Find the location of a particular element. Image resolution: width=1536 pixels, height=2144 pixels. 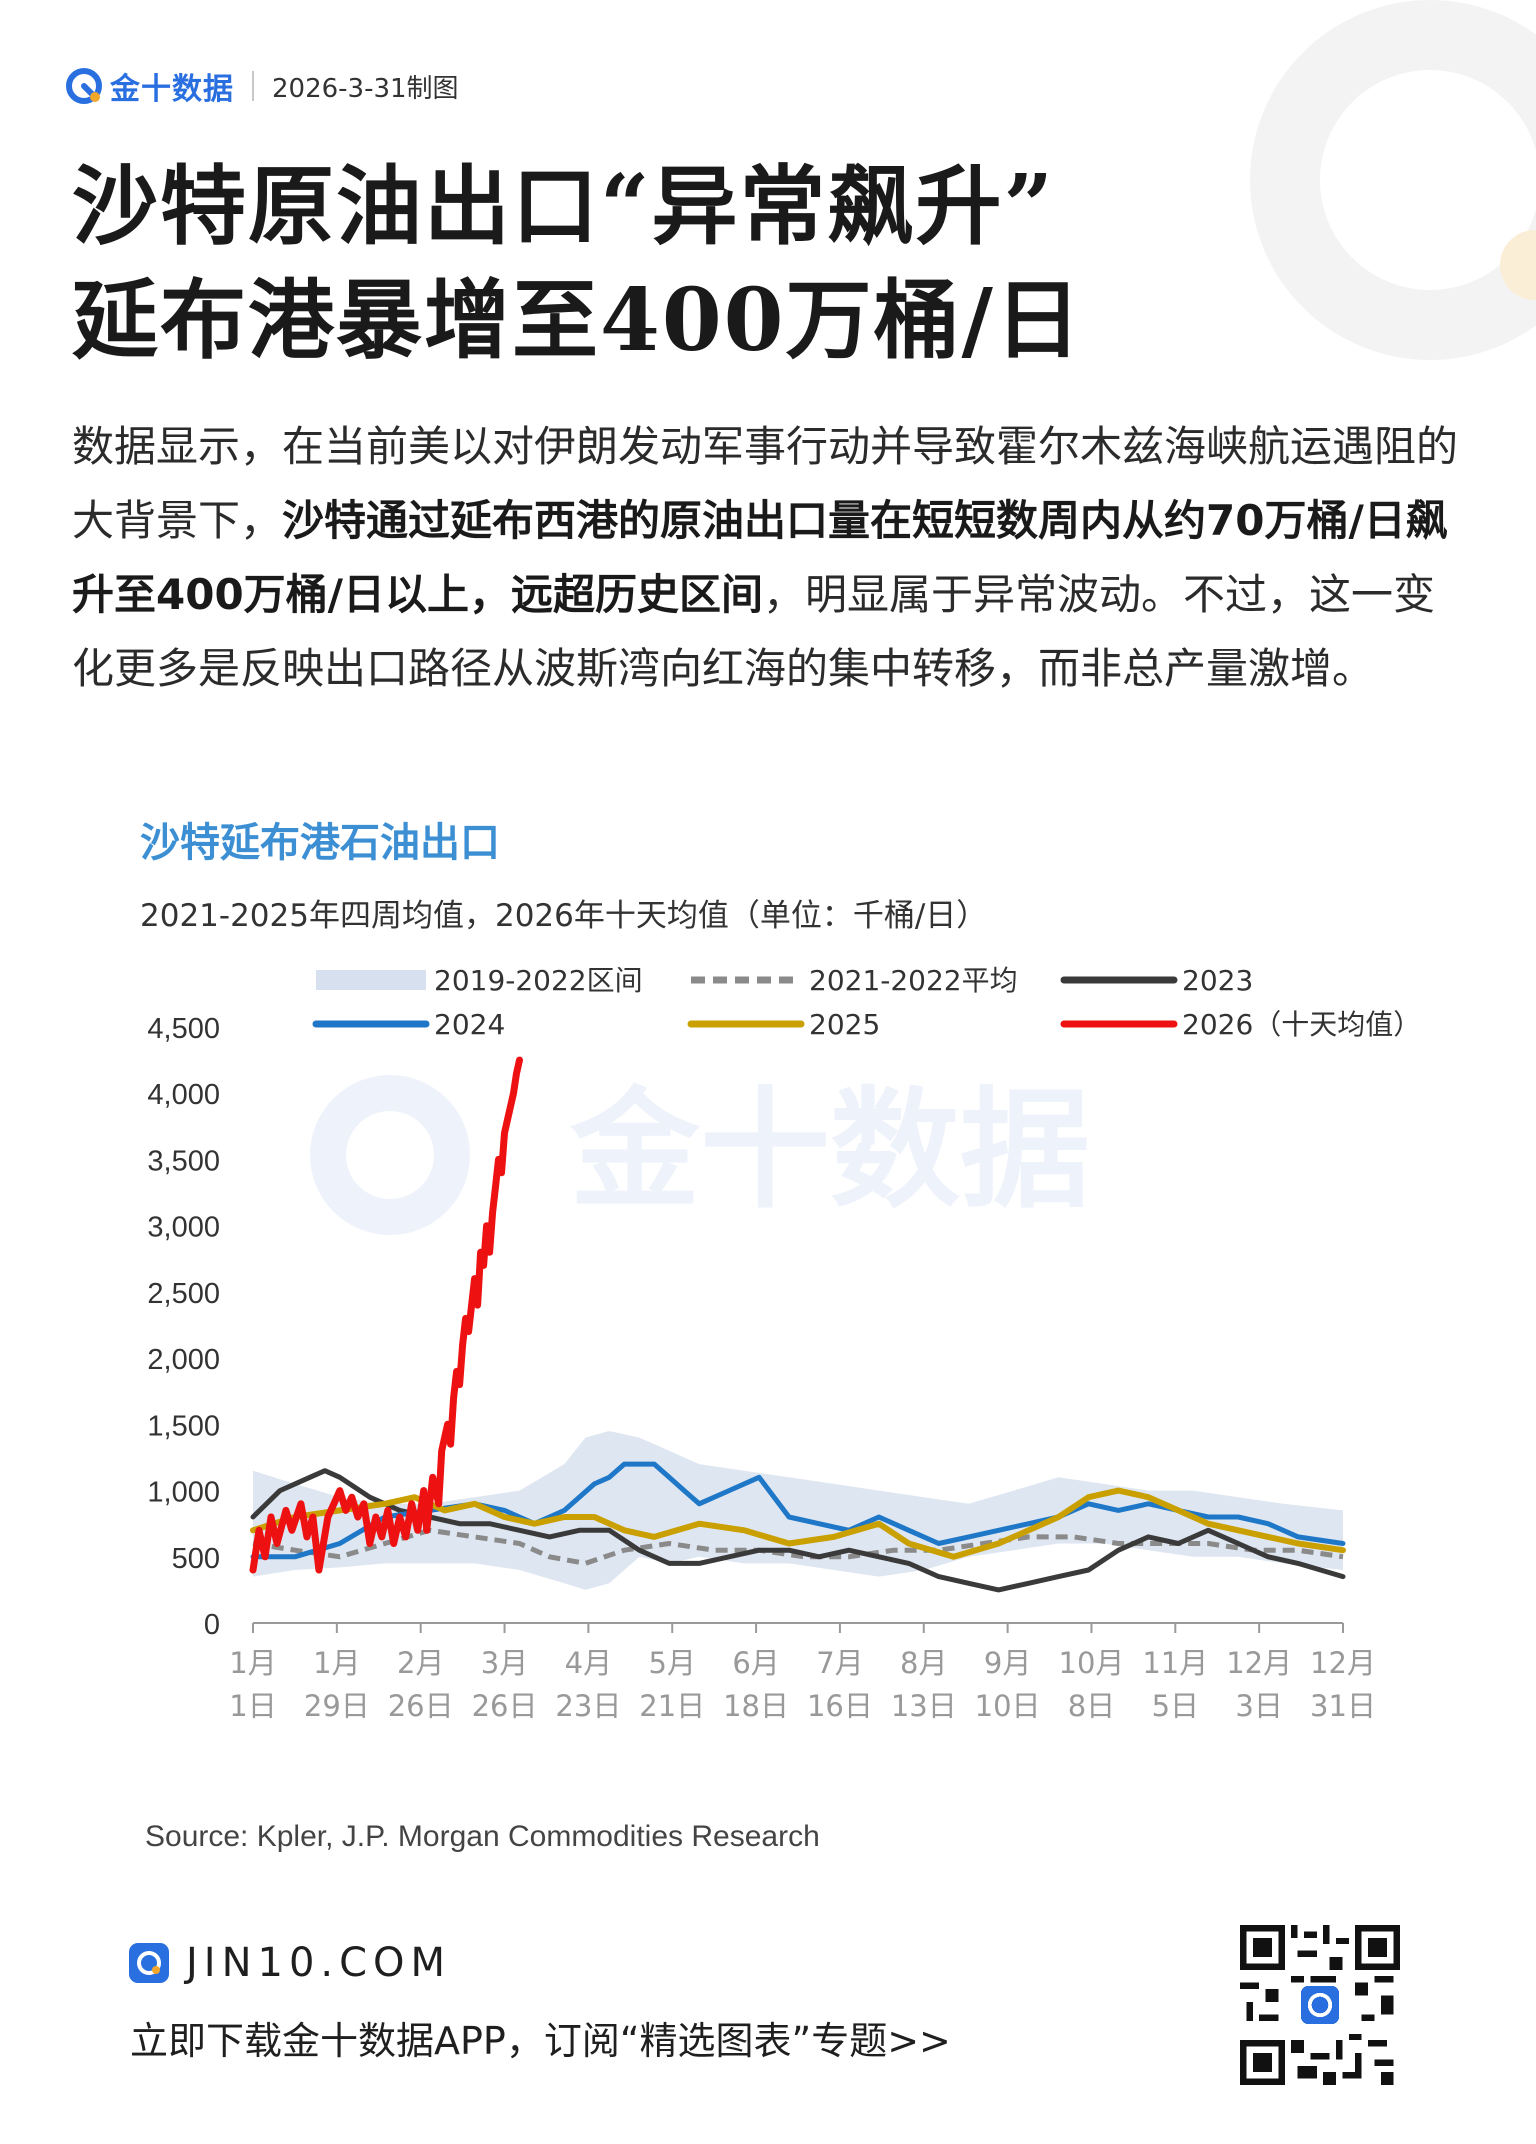

headline: 沙特原油出口“异常飙升” 延布港暴增至400万桶/日 is located at coordinates (772, 264).